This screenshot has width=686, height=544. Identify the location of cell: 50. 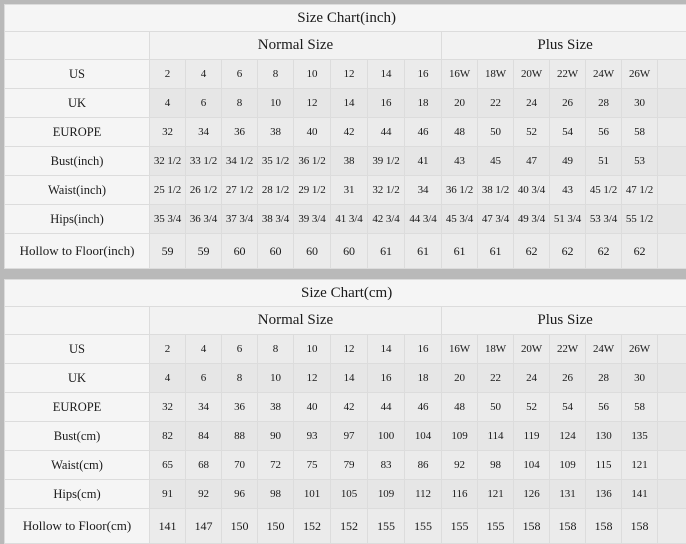
(496, 132).